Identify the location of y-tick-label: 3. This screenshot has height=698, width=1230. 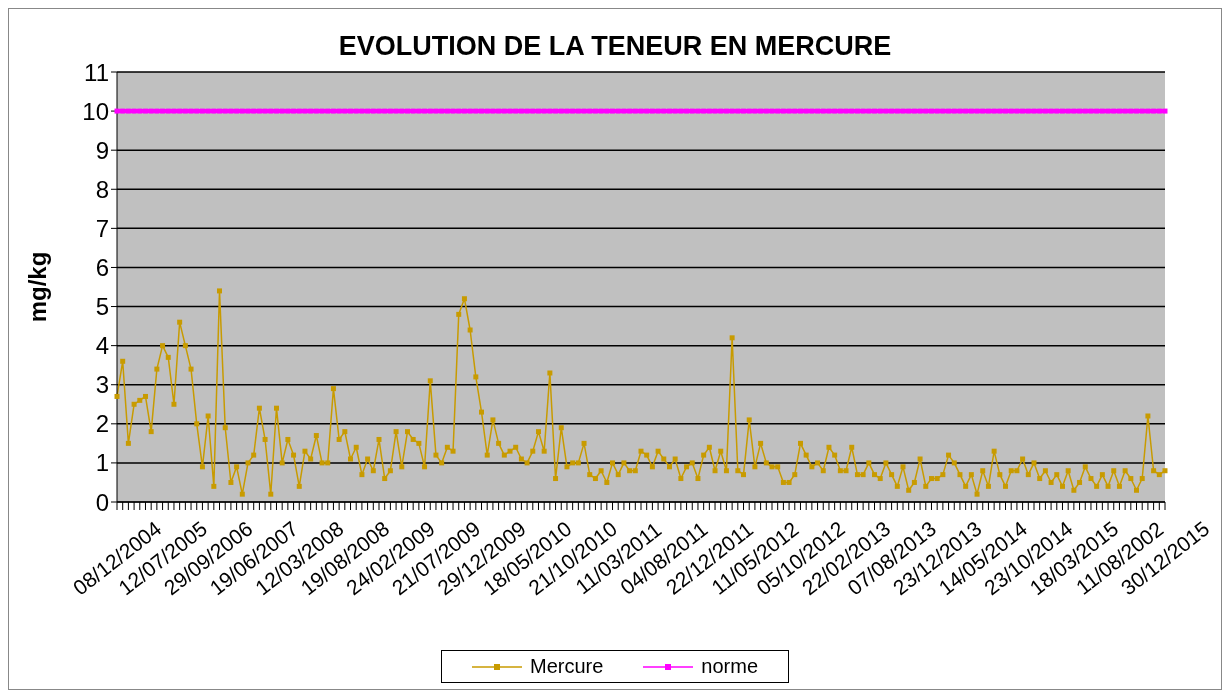
(102, 385).